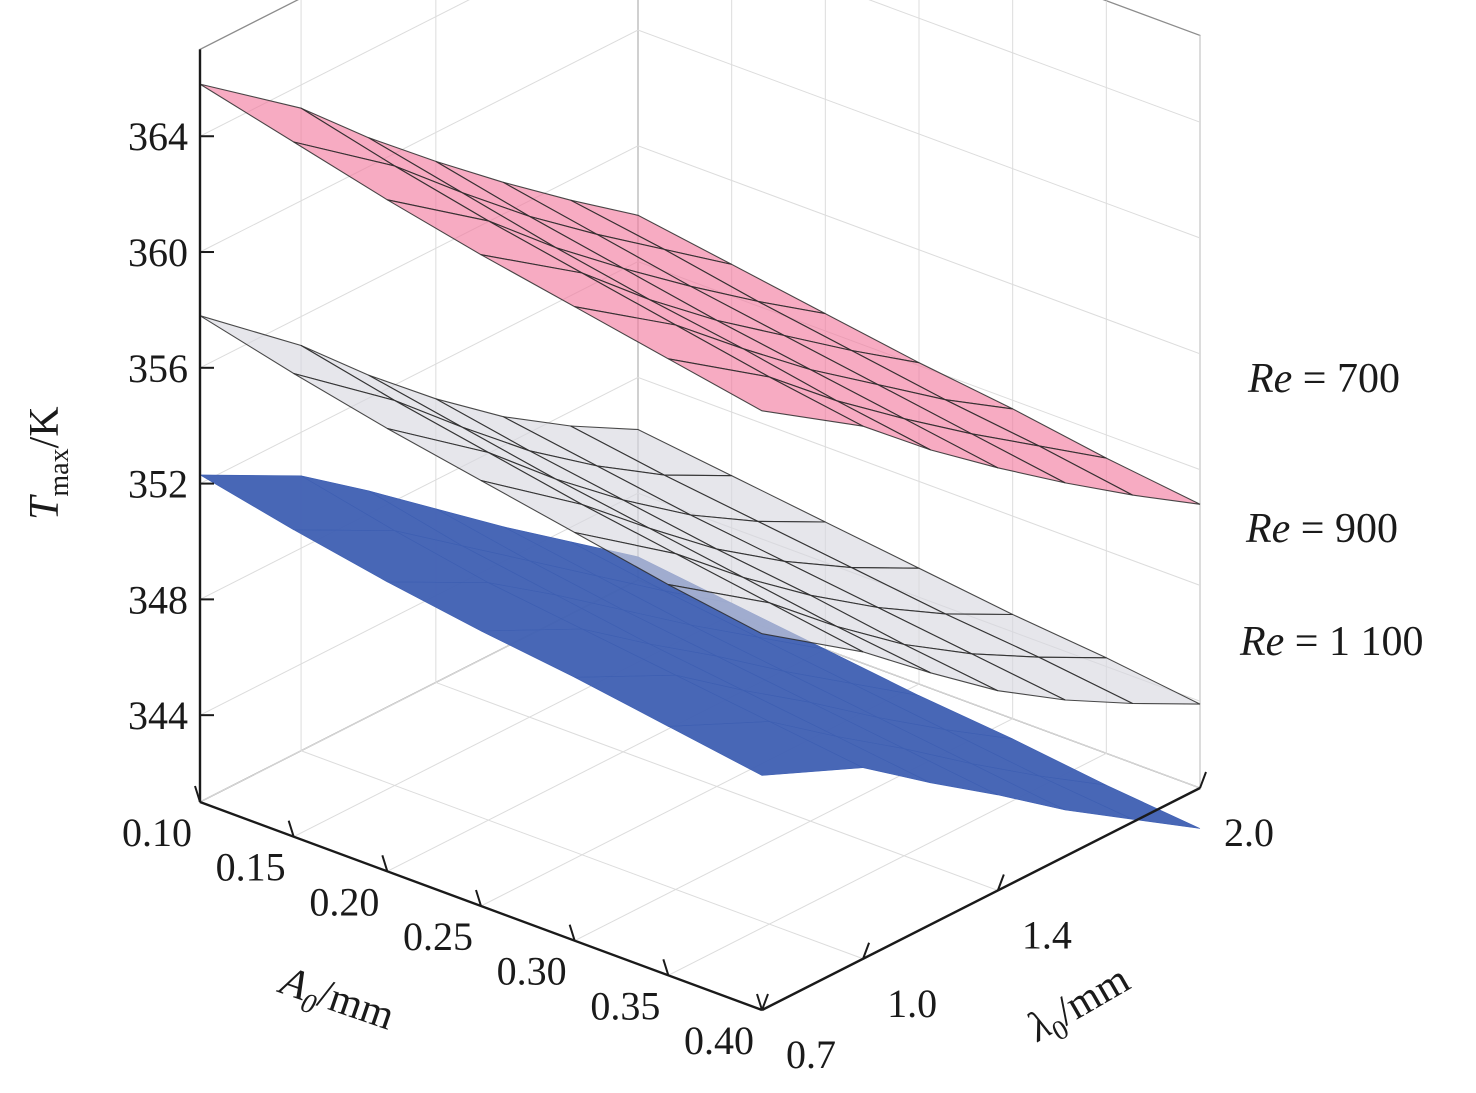 The image size is (1476, 1093). I want to click on z-tick-label: 348, so click(158, 599).